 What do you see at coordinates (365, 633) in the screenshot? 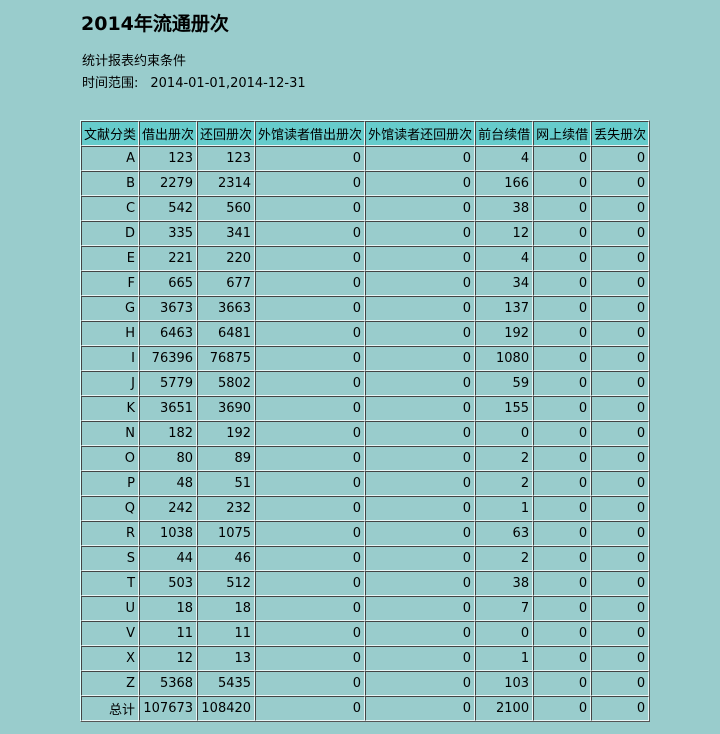
I see `table-row: V 11 11 0 0 0 0 0` at bounding box center [365, 633].